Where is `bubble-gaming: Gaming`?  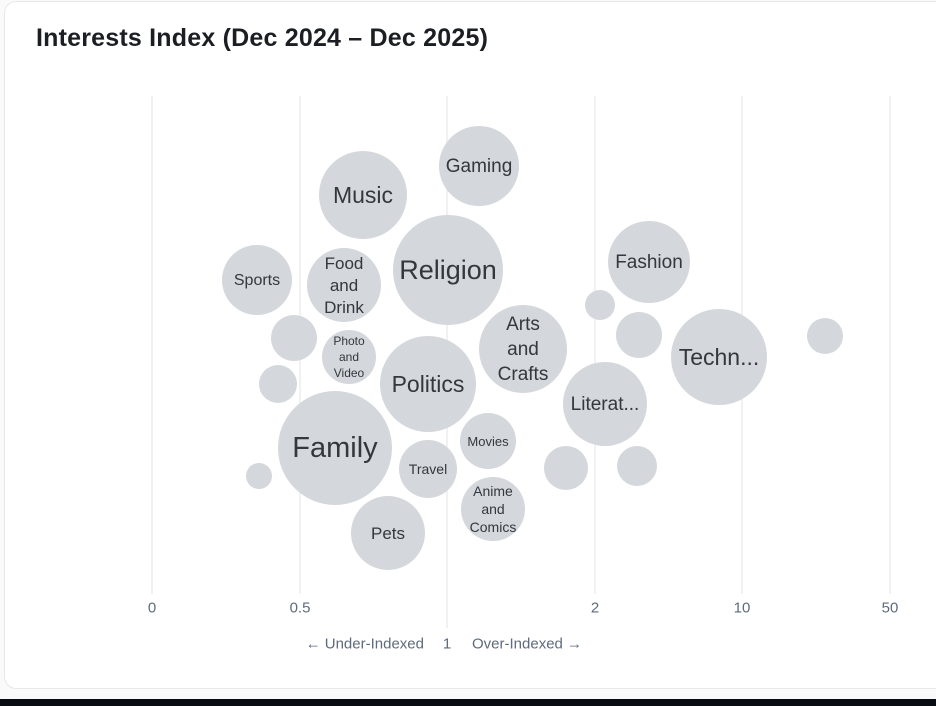 bubble-gaming: Gaming is located at coordinates (479, 166).